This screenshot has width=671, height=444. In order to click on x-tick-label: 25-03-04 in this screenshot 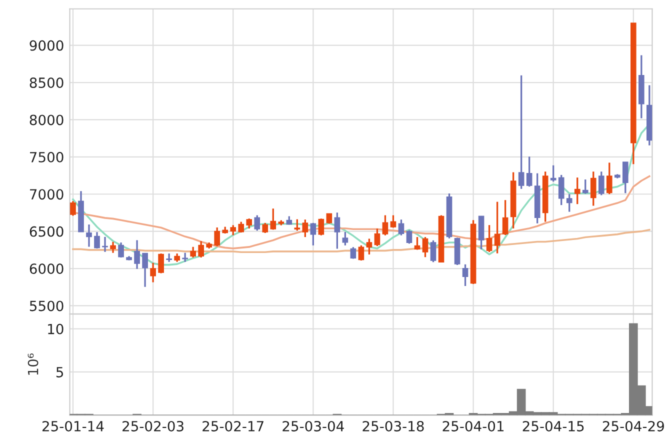, I will do `click(313, 426)`.